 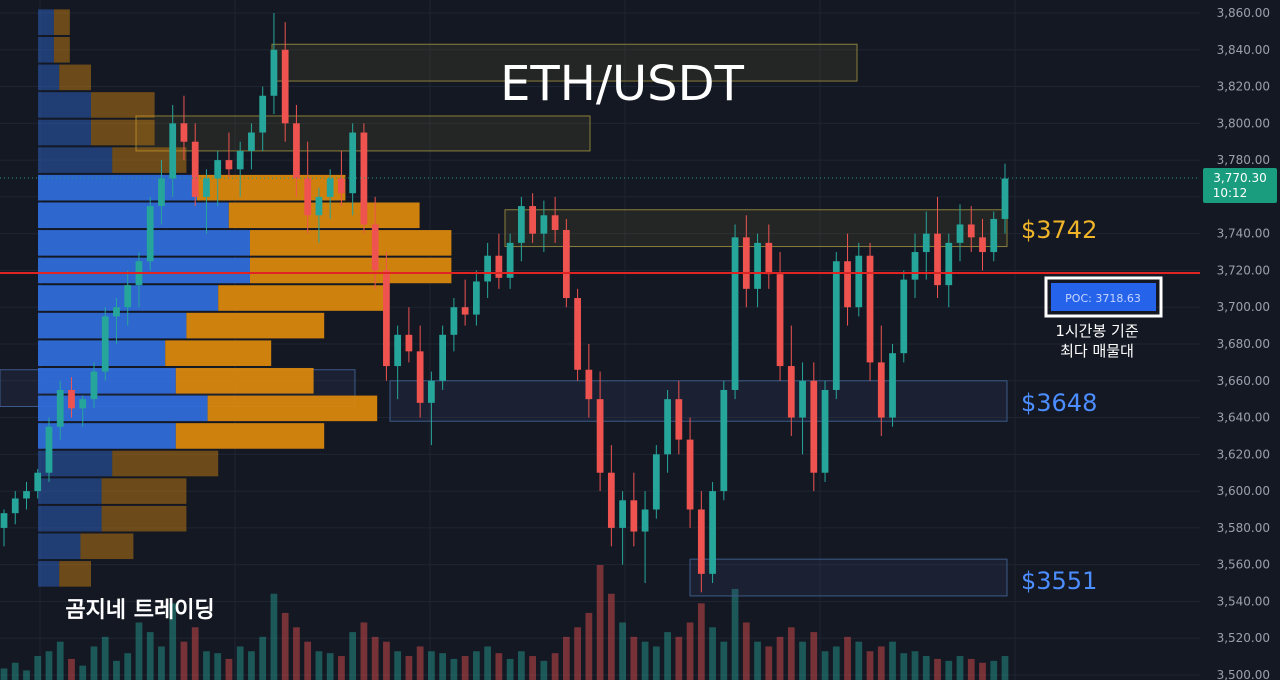 I want to click on y-tick-label: 3,540.00, so click(x=1243, y=601).